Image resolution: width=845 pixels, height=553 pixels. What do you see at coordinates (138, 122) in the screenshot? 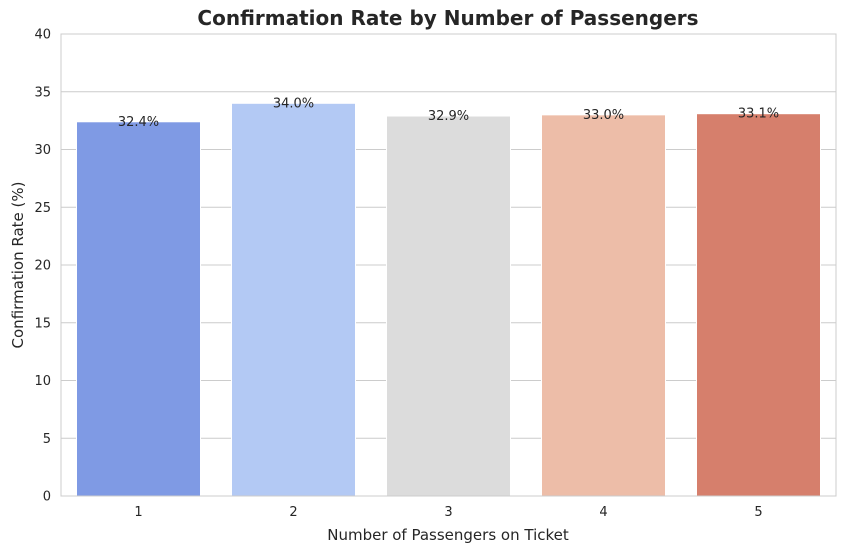
I see `bar-value-label: 32.4%` at bounding box center [138, 122].